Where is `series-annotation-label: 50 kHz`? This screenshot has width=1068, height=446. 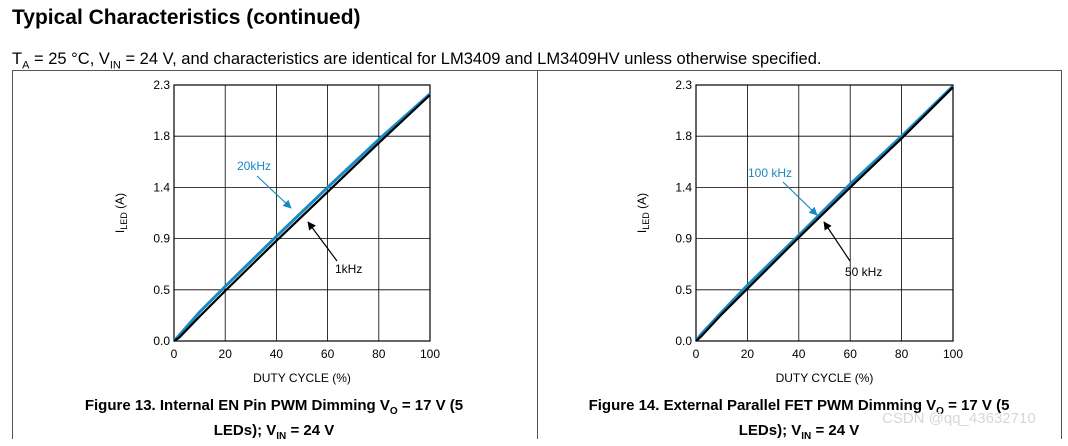
series-annotation-label: 50 kHz is located at coordinates (863, 272).